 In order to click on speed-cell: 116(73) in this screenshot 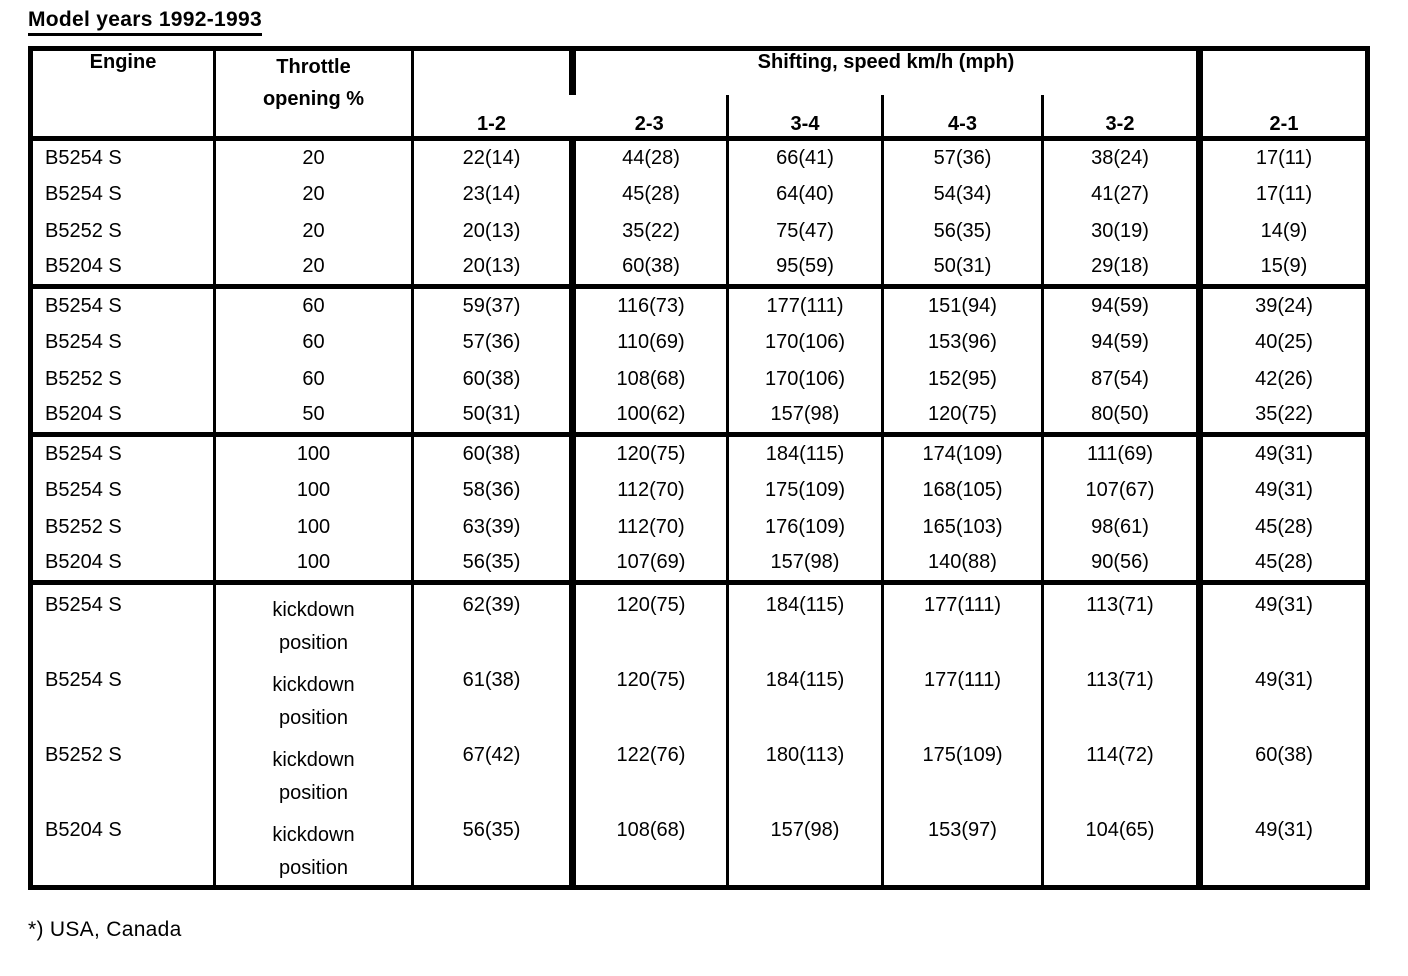, I will do `click(648, 305)`.